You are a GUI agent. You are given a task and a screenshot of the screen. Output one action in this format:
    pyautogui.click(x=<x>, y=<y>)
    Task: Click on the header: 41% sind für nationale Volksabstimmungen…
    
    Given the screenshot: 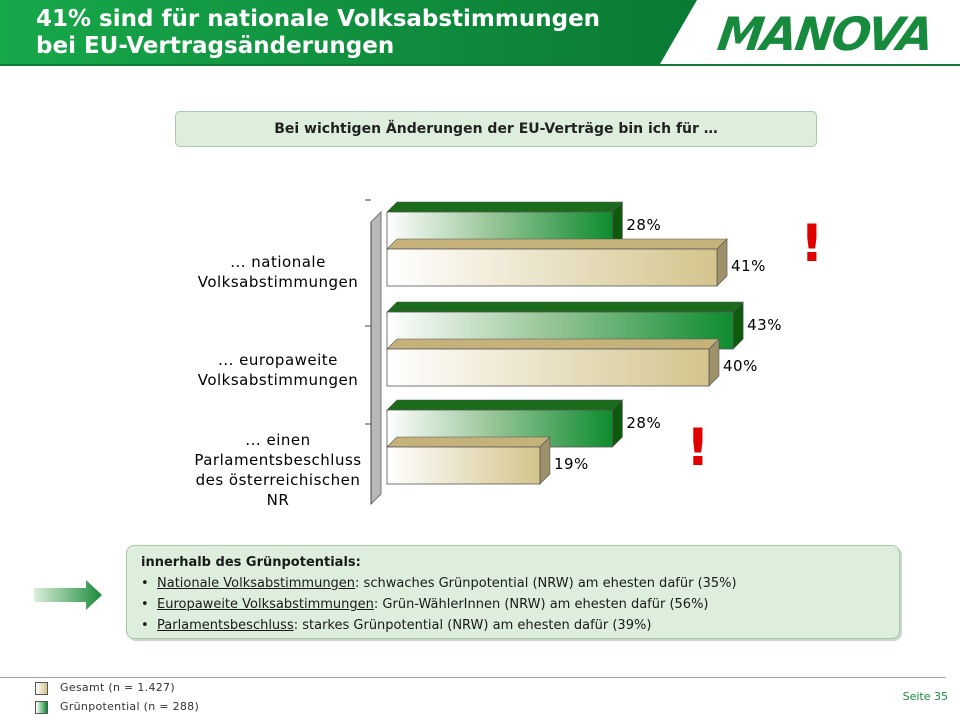 What is the action you would take?
    pyautogui.click(x=480, y=33)
    